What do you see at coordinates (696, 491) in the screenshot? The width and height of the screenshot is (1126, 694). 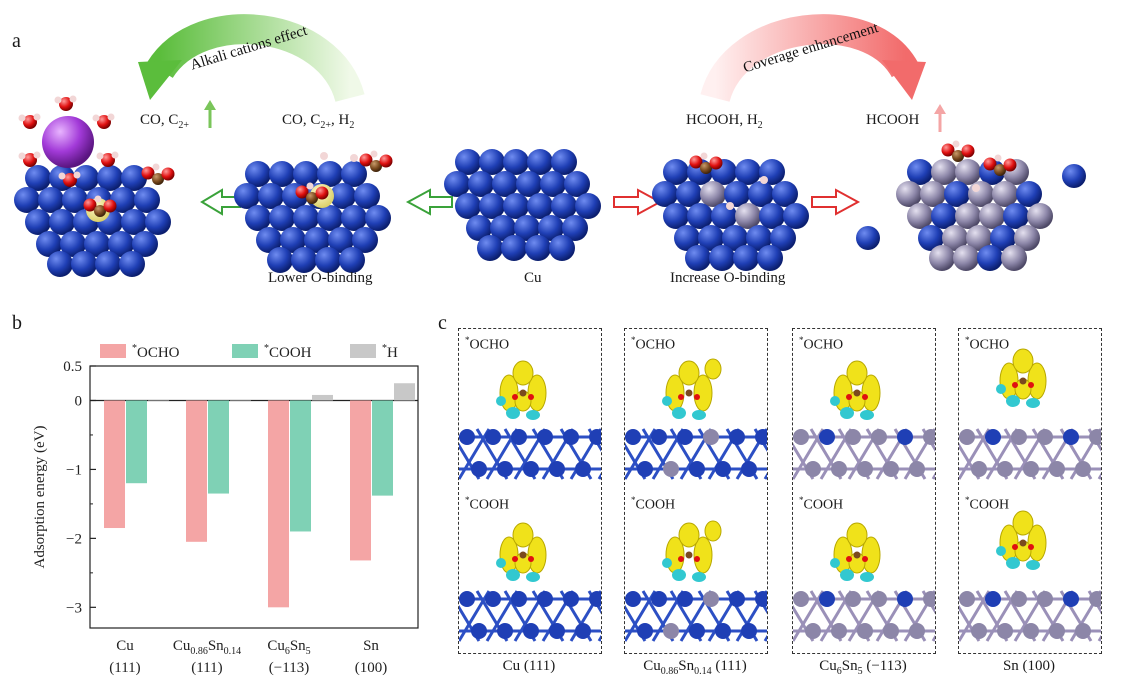 I see `charge-density-frame: *OCHO *COOH` at bounding box center [696, 491].